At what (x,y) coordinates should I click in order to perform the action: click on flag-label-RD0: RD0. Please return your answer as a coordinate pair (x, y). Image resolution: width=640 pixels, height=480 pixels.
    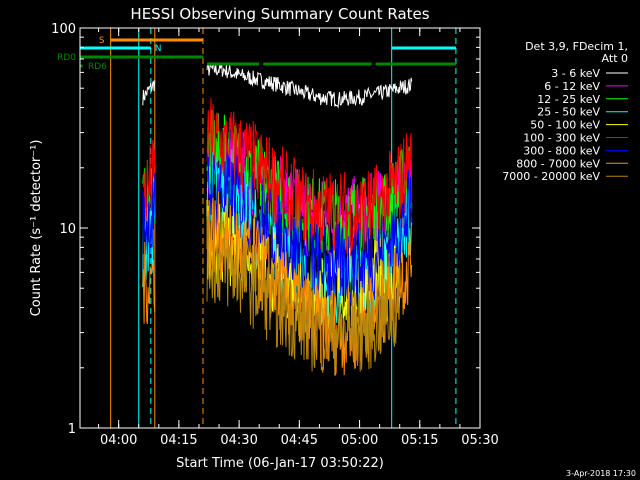
    Looking at the image, I should click on (66, 58).